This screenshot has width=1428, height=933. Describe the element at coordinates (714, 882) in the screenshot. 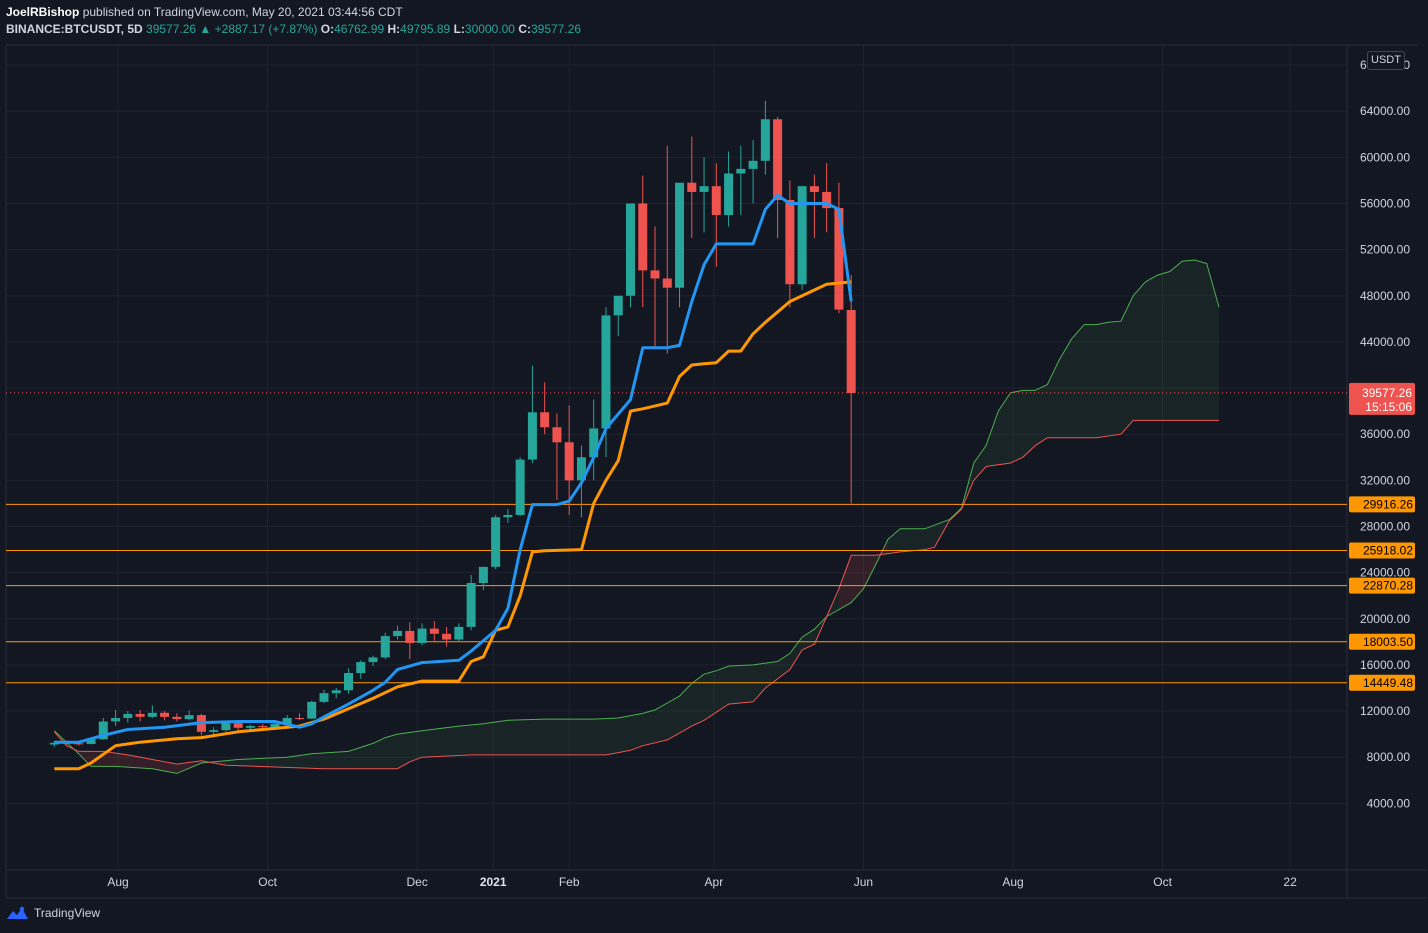

I see `x-tick-label: Apr` at that location.